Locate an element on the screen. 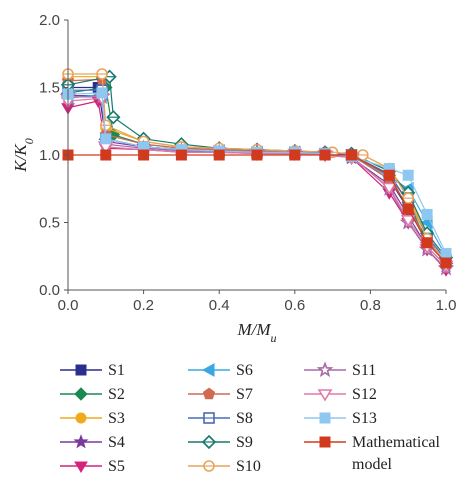  legend-item-s9: S9 is located at coordinates (220, 442).